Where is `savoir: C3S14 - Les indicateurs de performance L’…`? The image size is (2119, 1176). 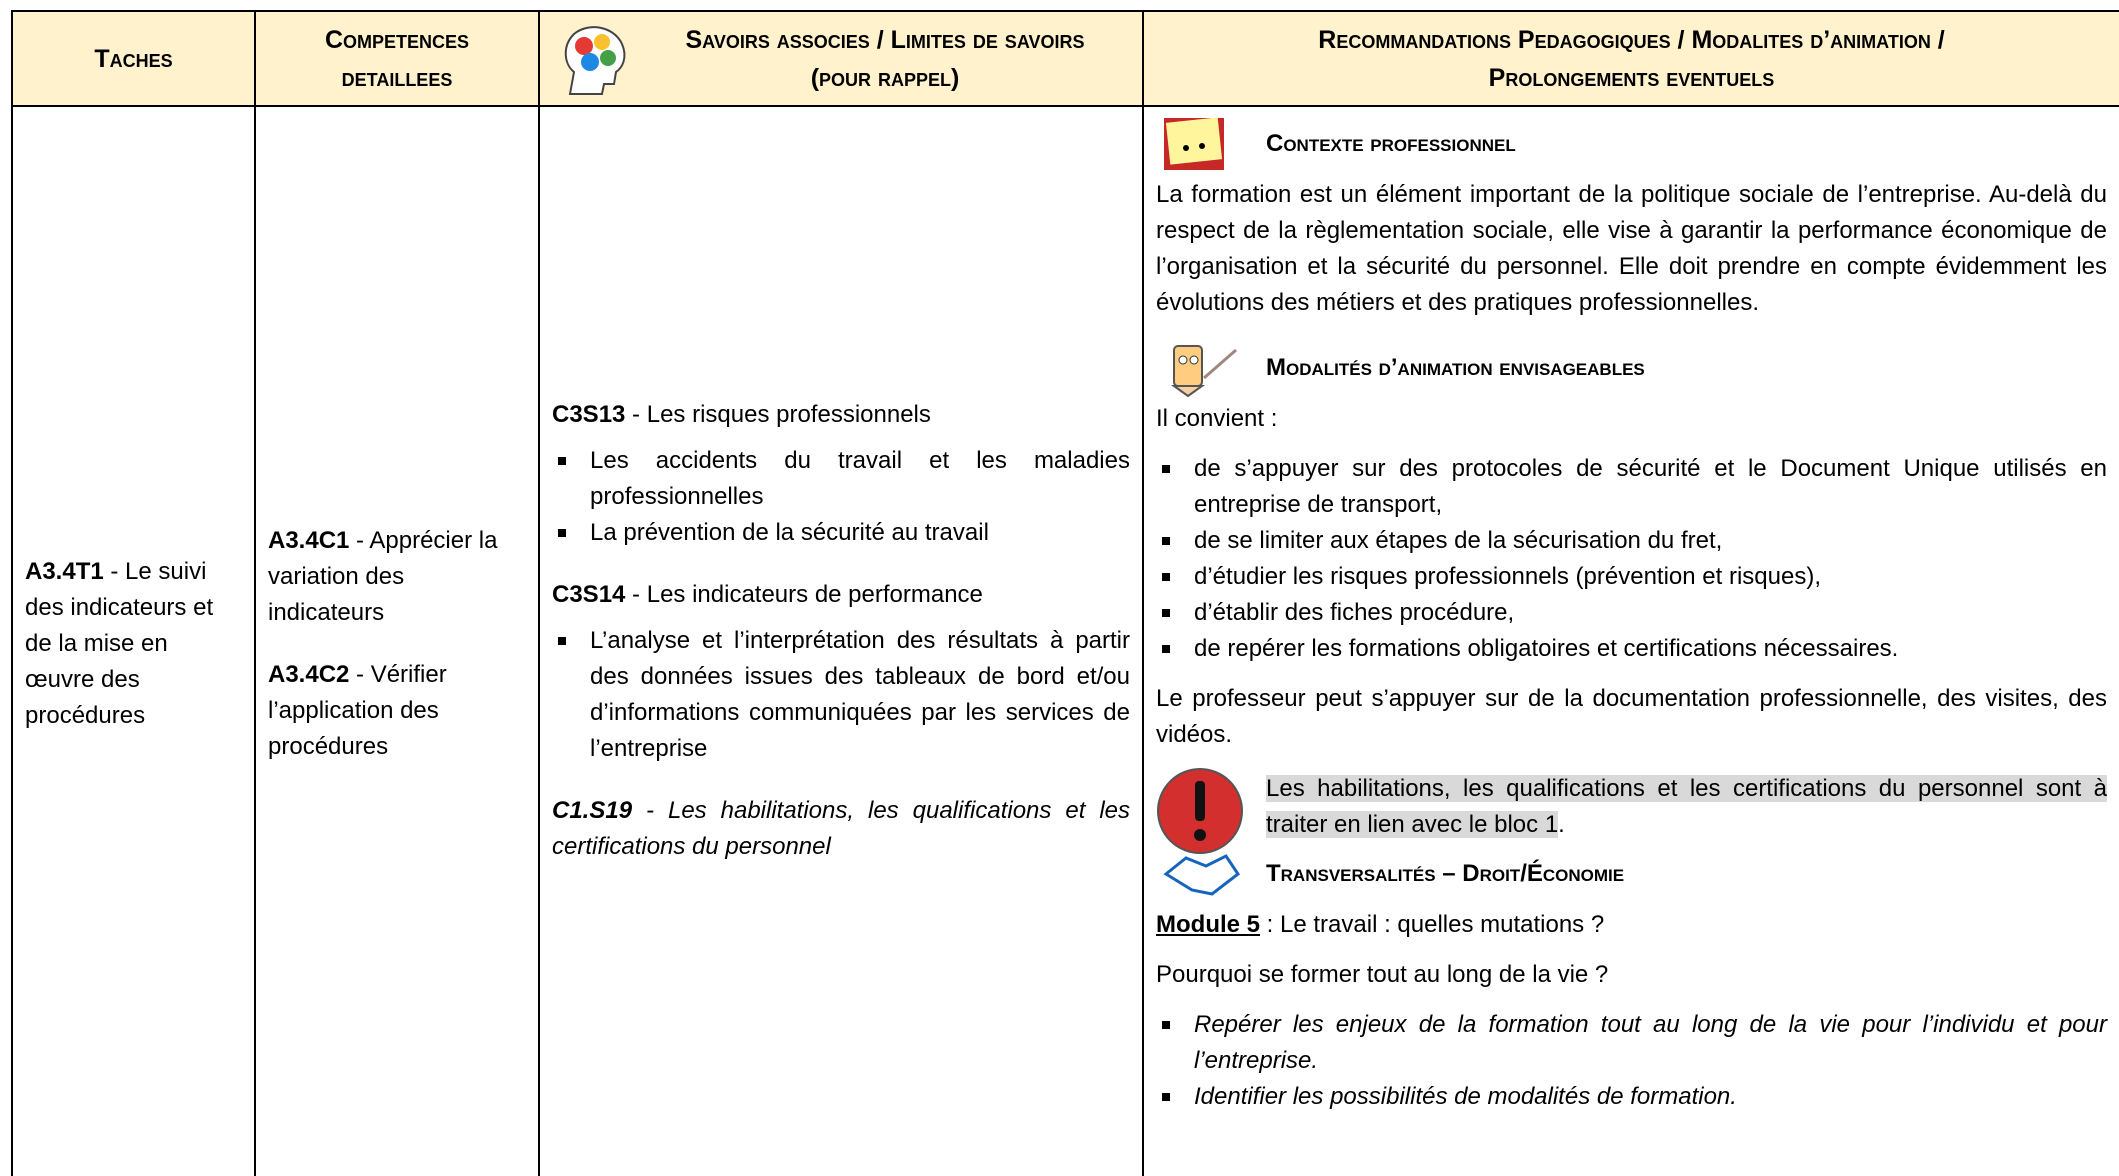 savoir: C3S14 - Les indicateurs de performance L’… is located at coordinates (841, 672).